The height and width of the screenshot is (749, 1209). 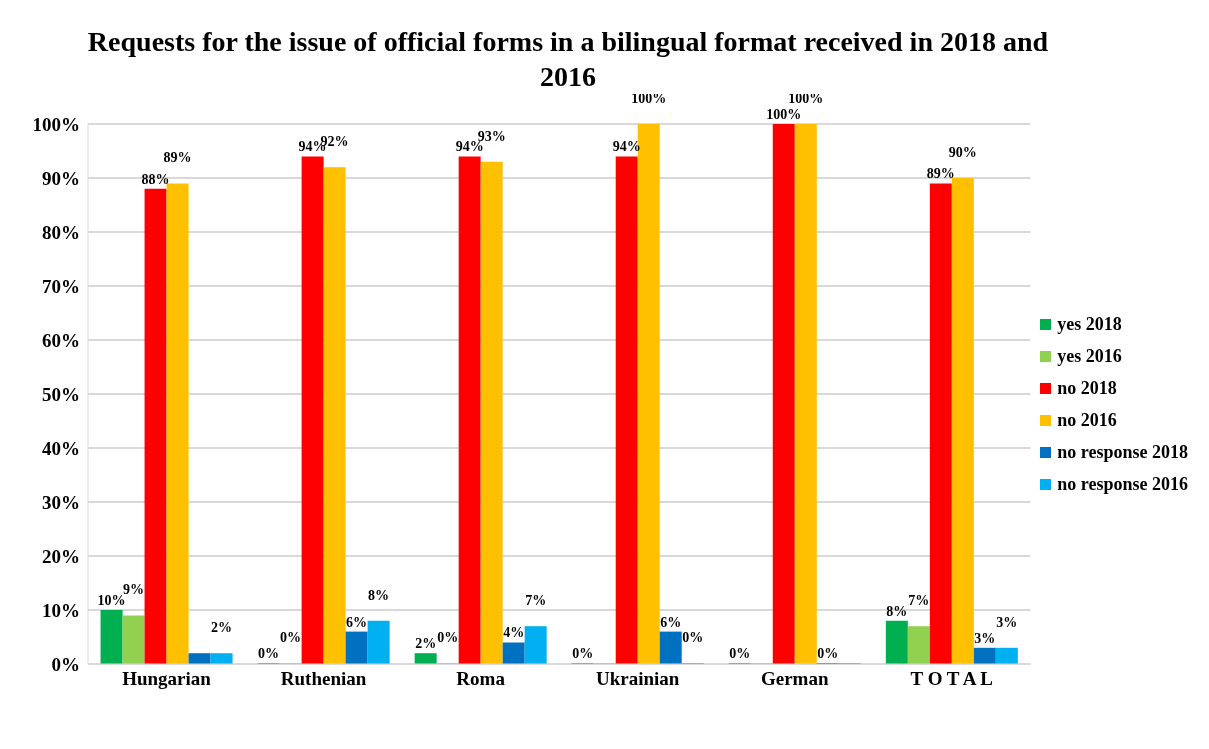 I want to click on x-tick-label: Hungarian, so click(x=167, y=679).